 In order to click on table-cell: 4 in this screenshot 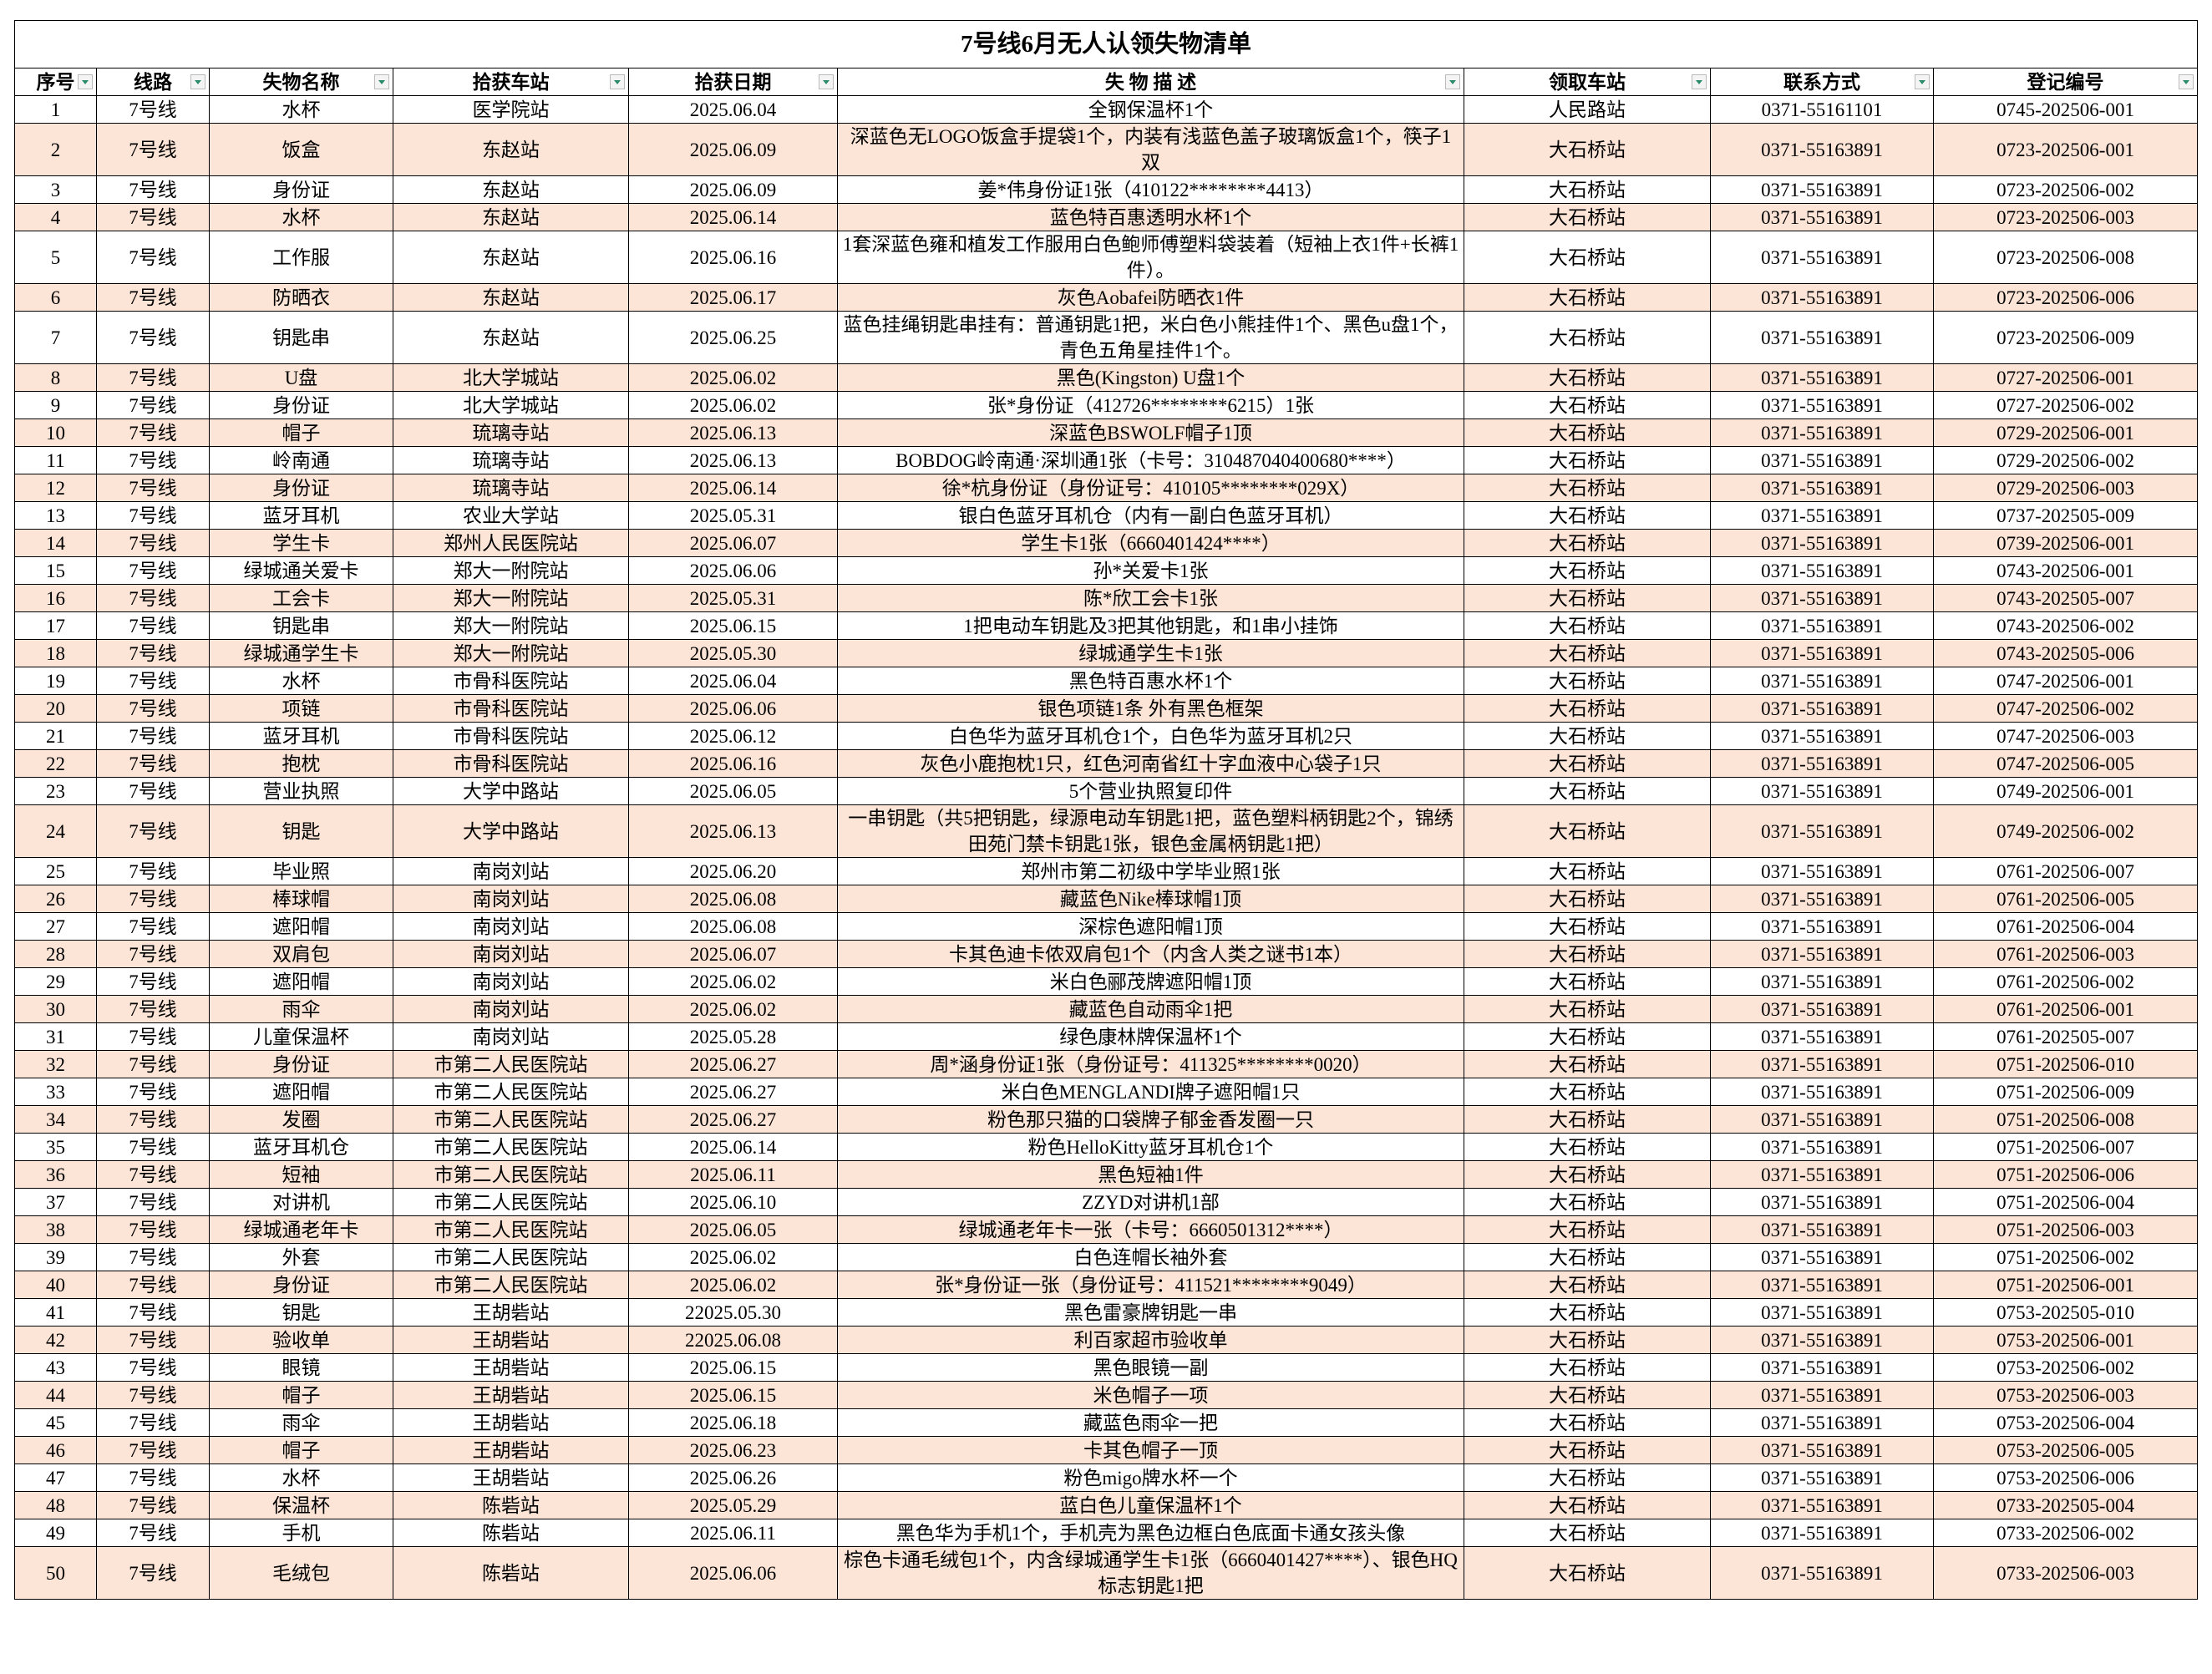, I will do `click(56, 217)`.